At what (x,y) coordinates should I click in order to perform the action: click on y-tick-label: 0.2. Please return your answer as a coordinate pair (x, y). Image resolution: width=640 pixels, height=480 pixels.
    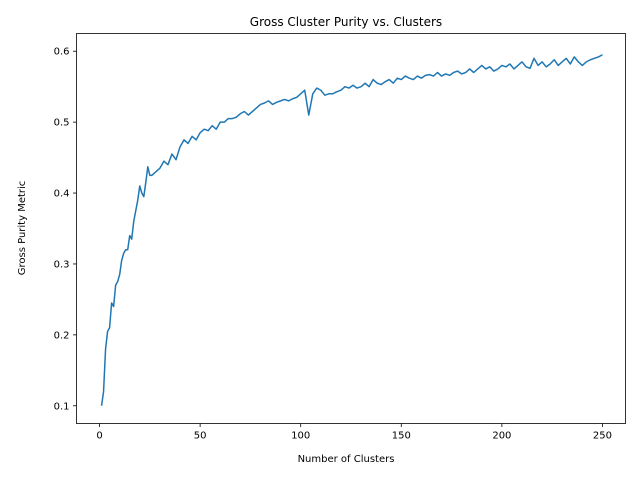
    Looking at the image, I should click on (62, 335).